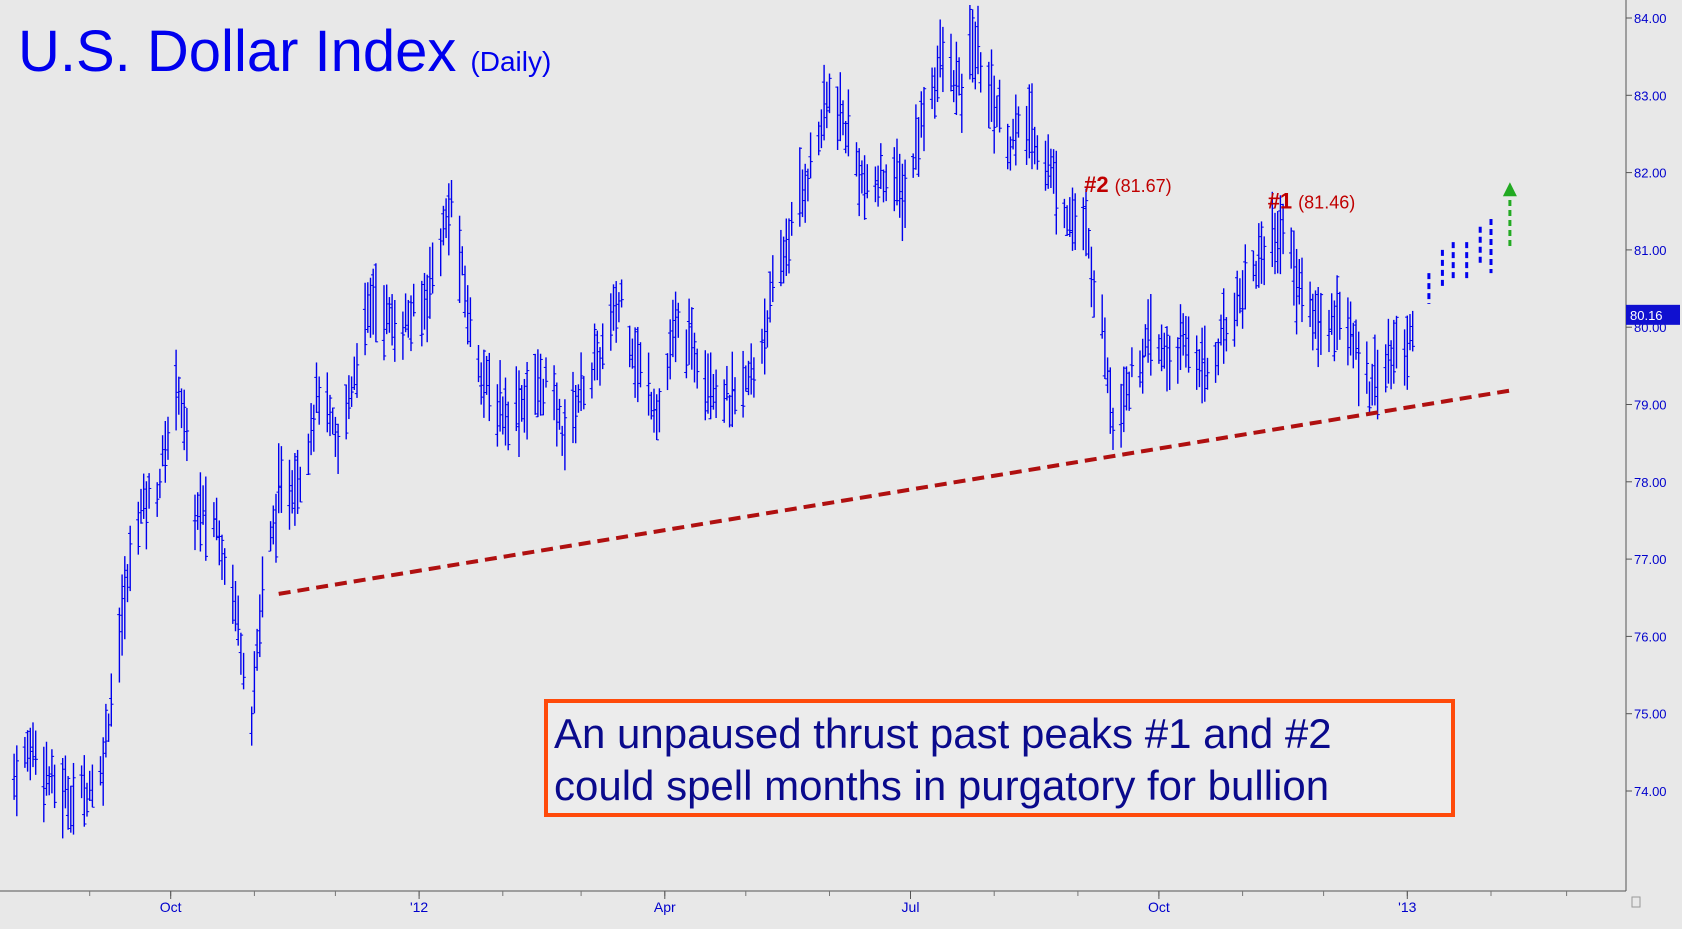 Image resolution: width=1682 pixels, height=929 pixels. I want to click on y-tick-label: 82.00, so click(1650, 173).